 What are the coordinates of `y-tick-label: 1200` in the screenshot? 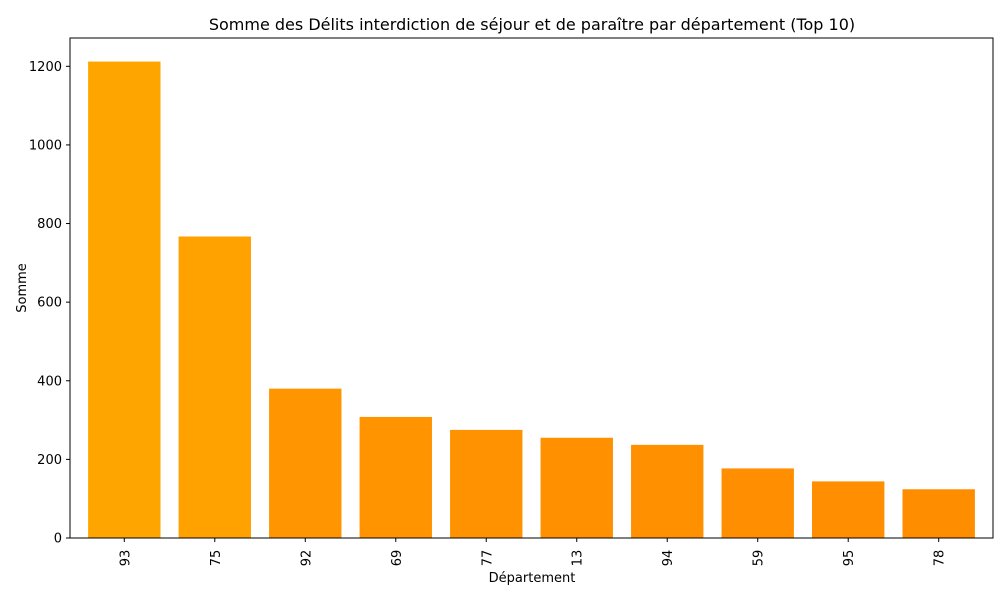 It's located at (45, 67).